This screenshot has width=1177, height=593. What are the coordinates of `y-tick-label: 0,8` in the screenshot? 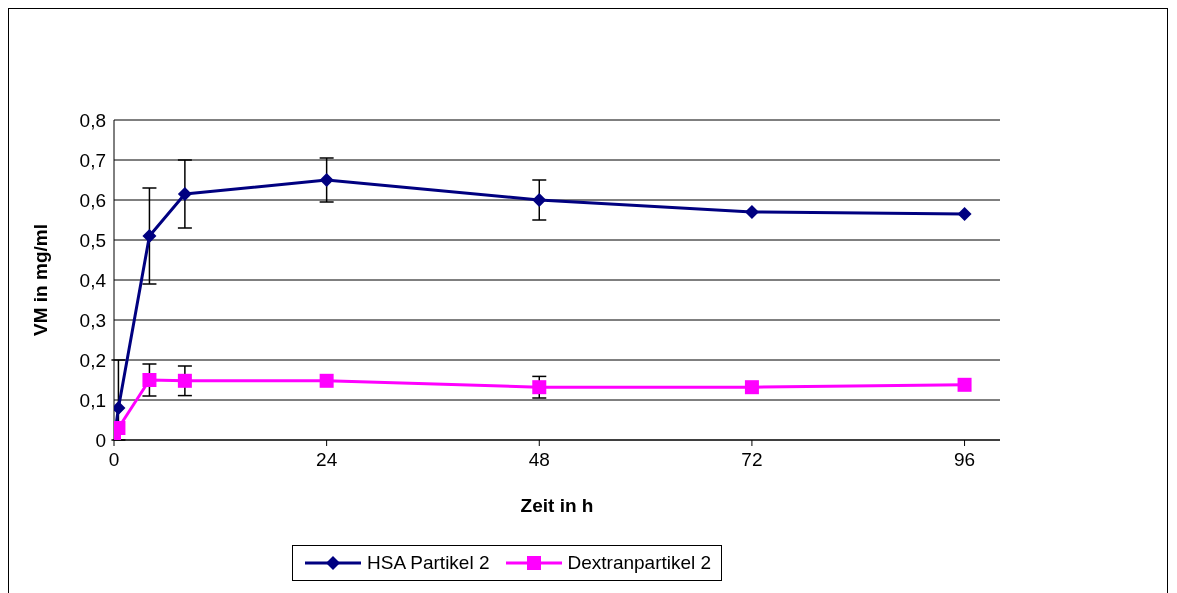 It's located at (92, 120).